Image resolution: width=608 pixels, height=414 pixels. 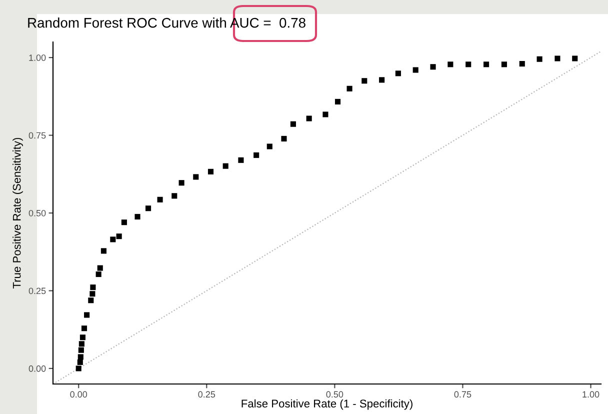 I want to click on x-tick-label: 1.00, so click(x=591, y=394).